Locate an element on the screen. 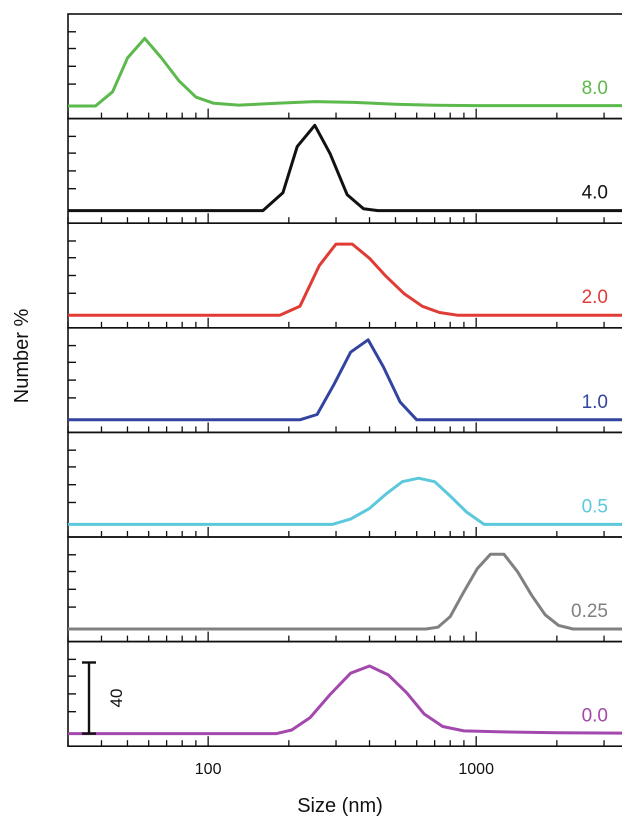  series-label-8.0: 8.0 is located at coordinates (595, 88).